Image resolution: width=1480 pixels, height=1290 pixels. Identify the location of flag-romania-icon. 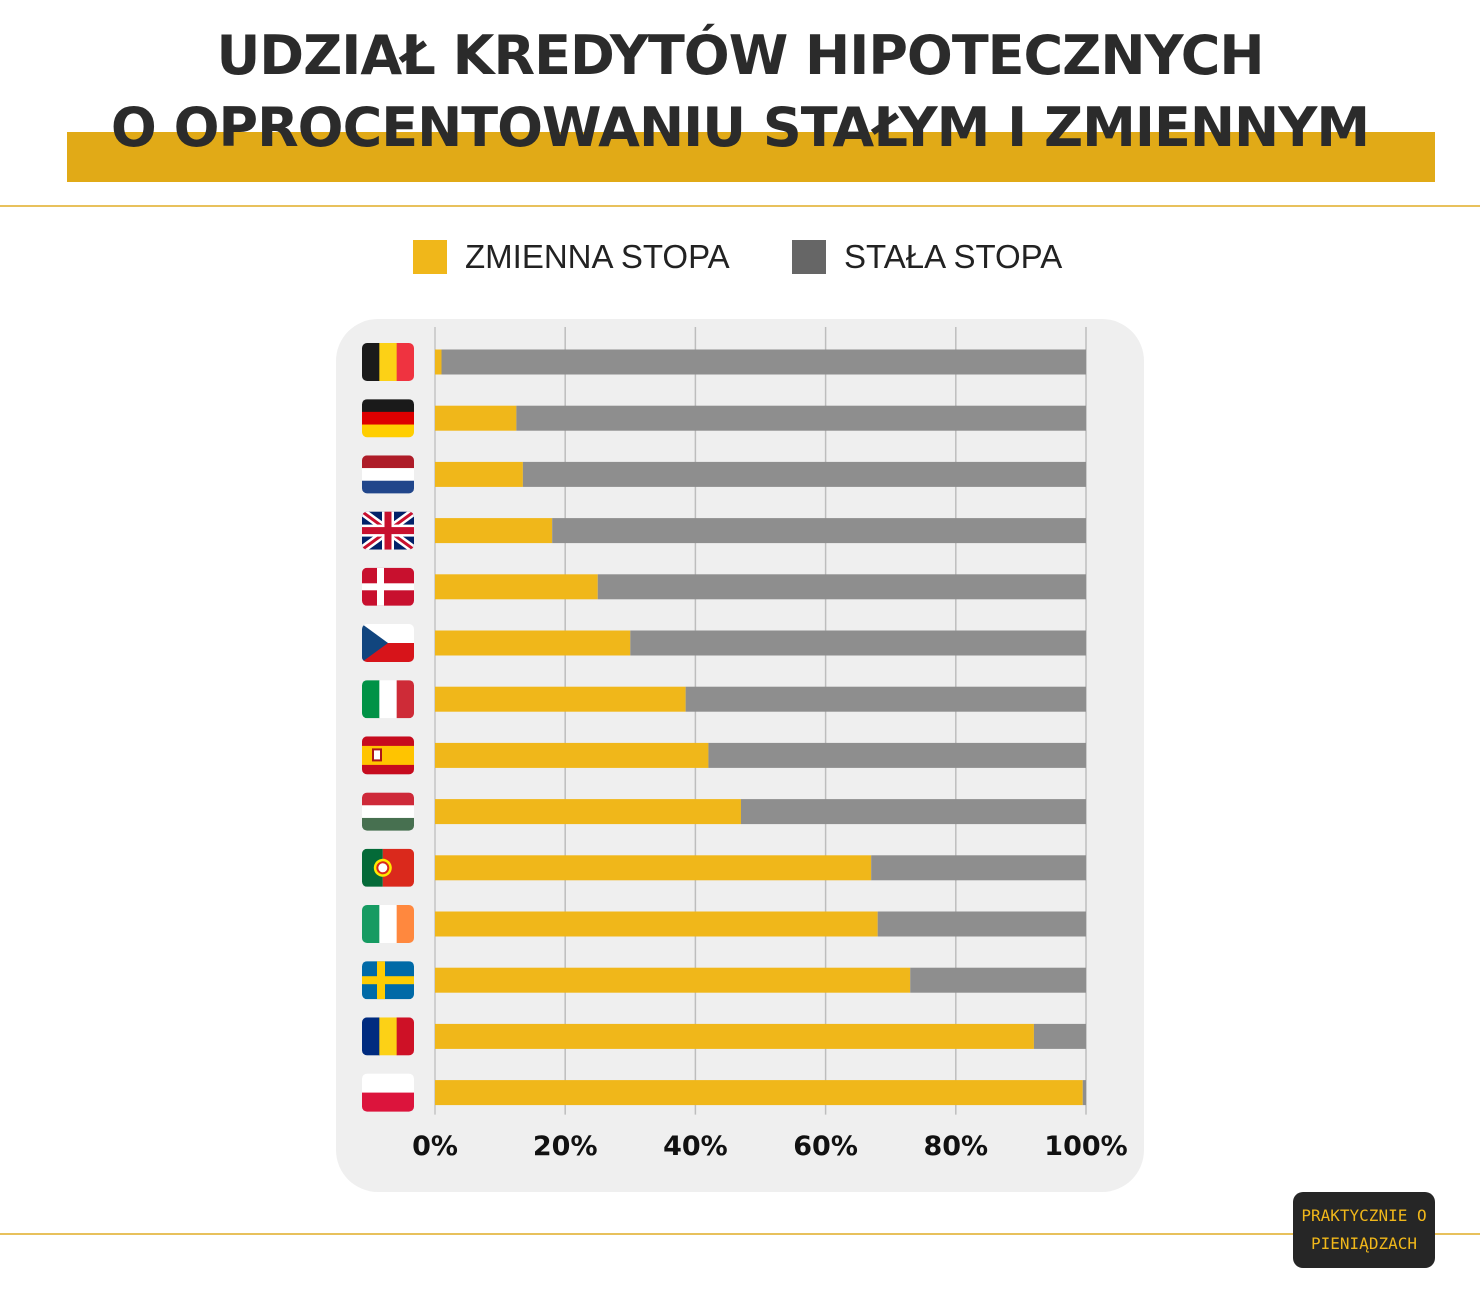
(388, 1036).